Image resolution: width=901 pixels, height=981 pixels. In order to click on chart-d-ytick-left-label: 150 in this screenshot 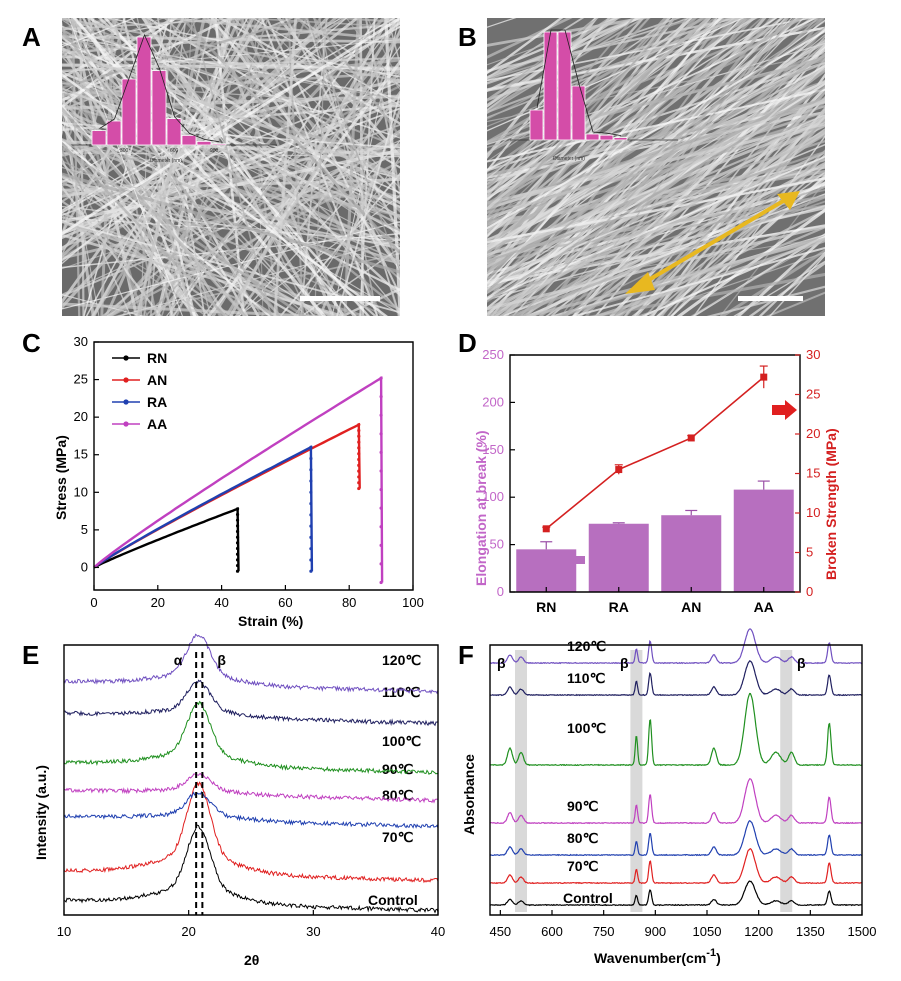, I will do `click(493, 449)`.